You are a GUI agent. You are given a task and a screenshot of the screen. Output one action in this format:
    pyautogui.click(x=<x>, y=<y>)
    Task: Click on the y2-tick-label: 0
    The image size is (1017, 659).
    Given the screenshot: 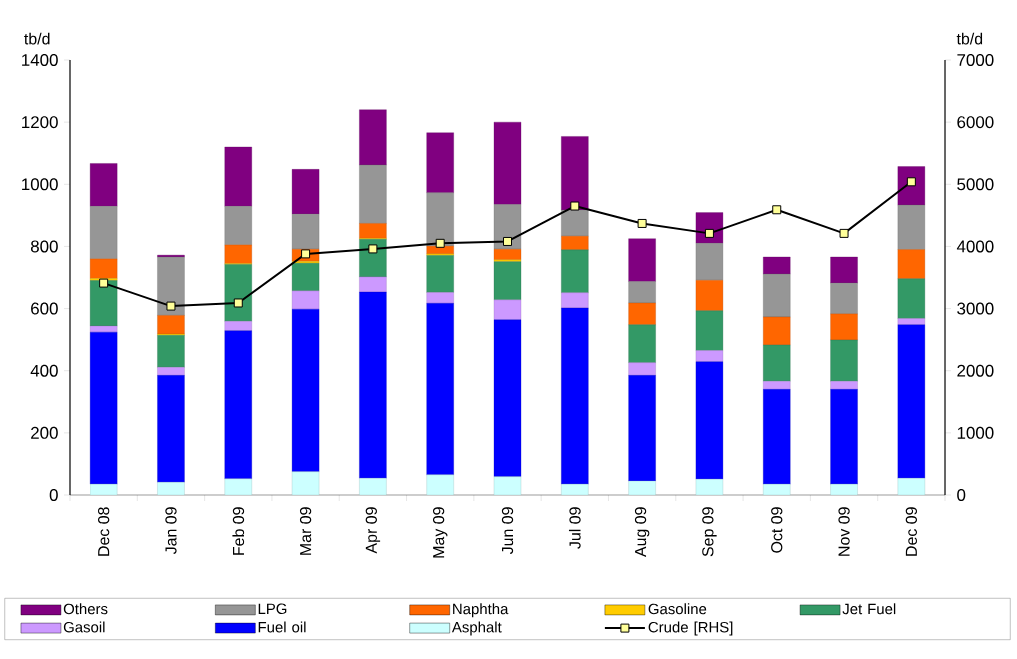 What is the action you would take?
    pyautogui.click(x=961, y=495)
    